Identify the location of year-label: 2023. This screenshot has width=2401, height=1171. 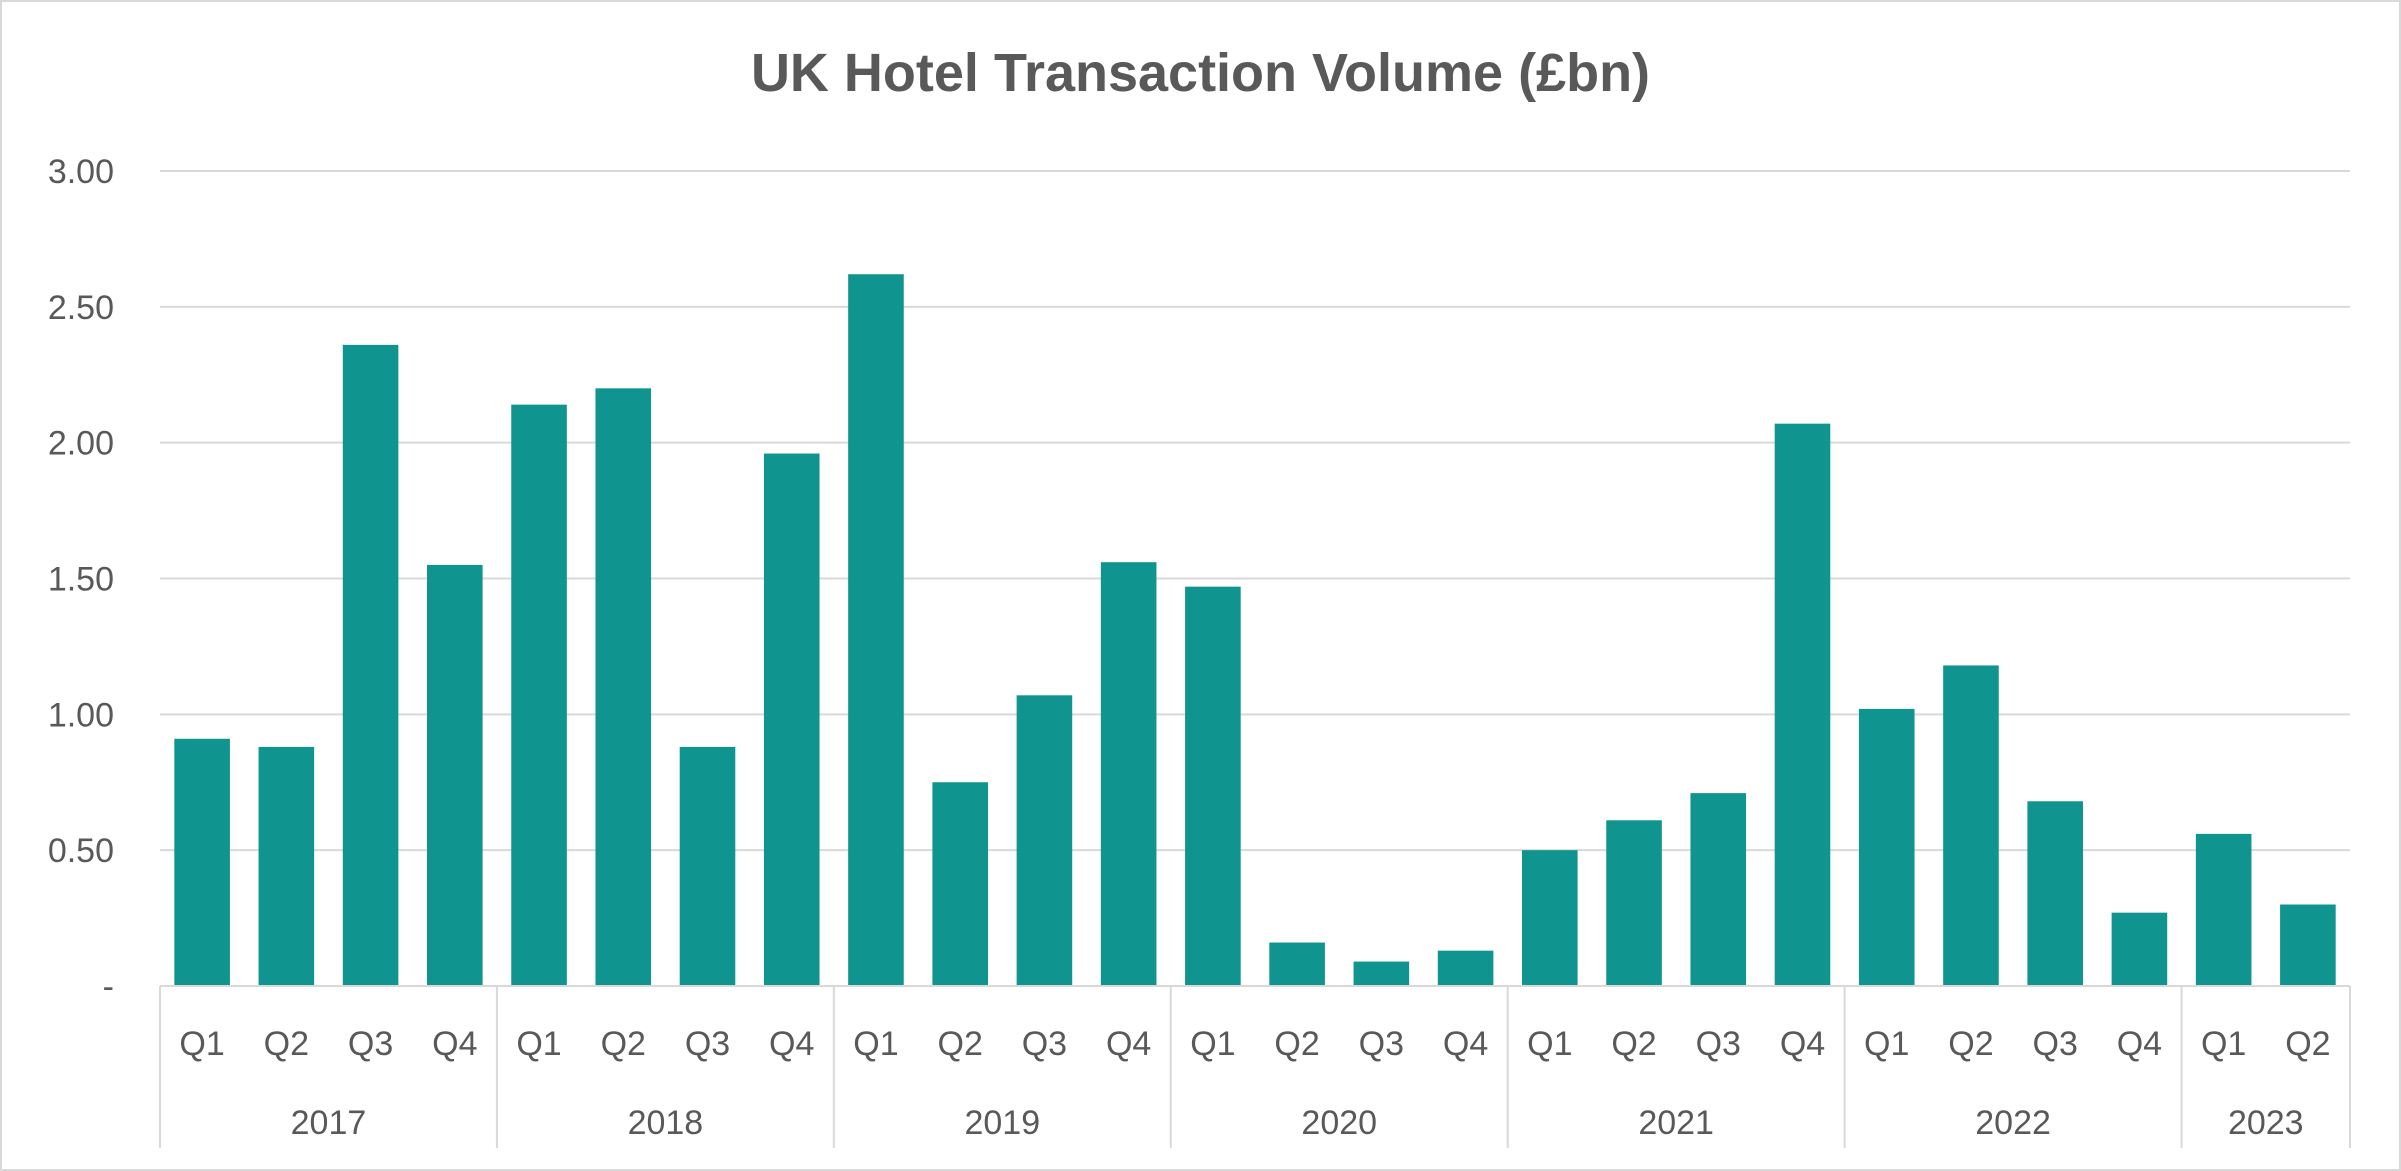
(2266, 1123).